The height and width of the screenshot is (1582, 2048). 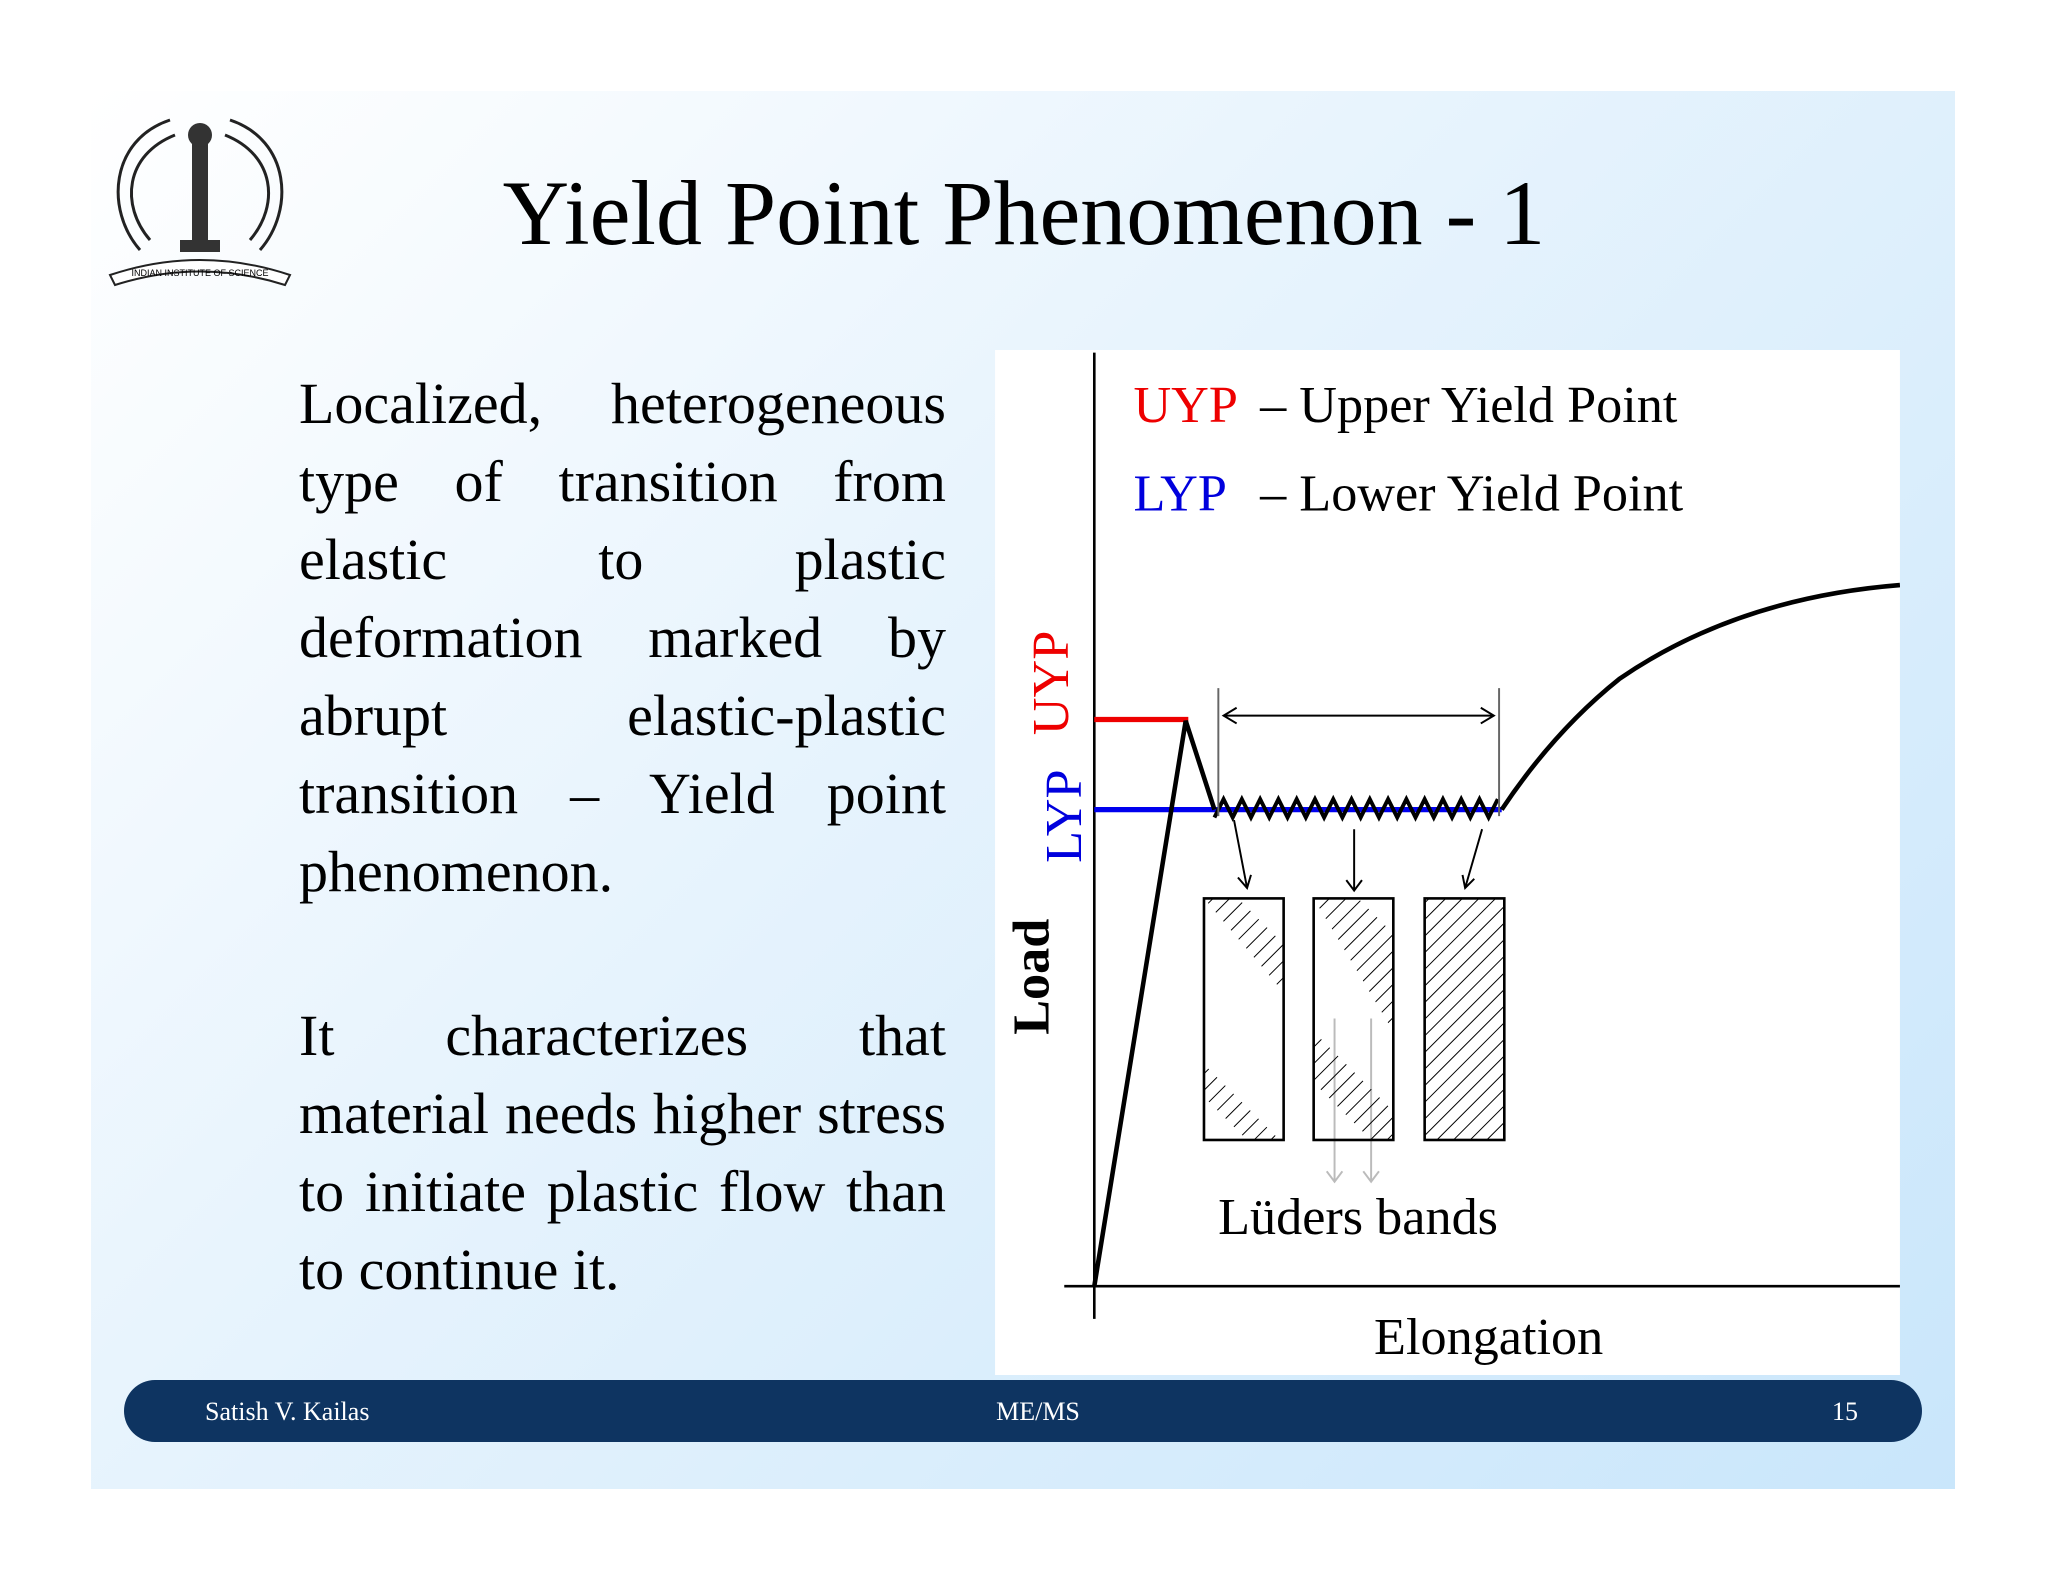 I want to click on legend-abbr: UYP, so click(x=1185, y=405).